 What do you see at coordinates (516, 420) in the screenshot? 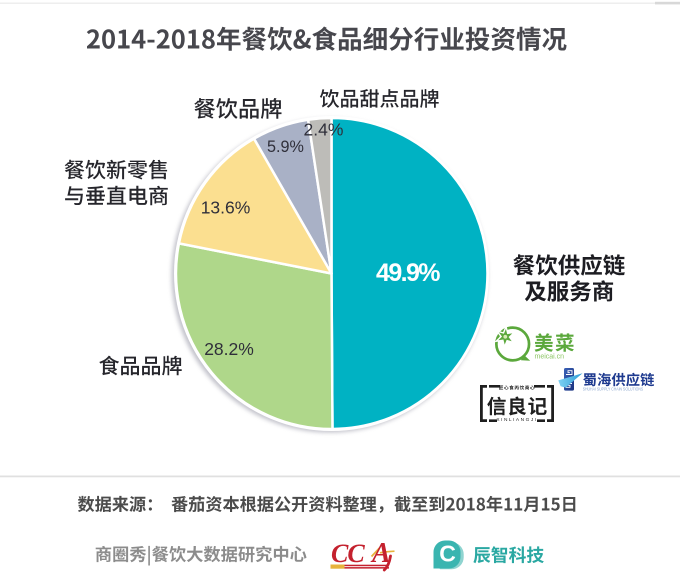
I see `svg-text: ·XINLIANGJI·` at bounding box center [516, 420].